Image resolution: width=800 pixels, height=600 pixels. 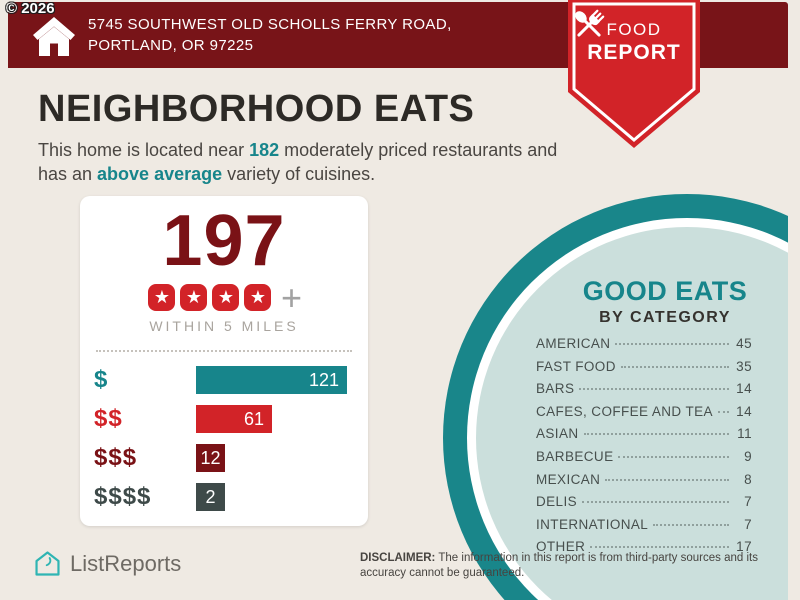 I want to click on category-label: DELIS, so click(x=557, y=502).